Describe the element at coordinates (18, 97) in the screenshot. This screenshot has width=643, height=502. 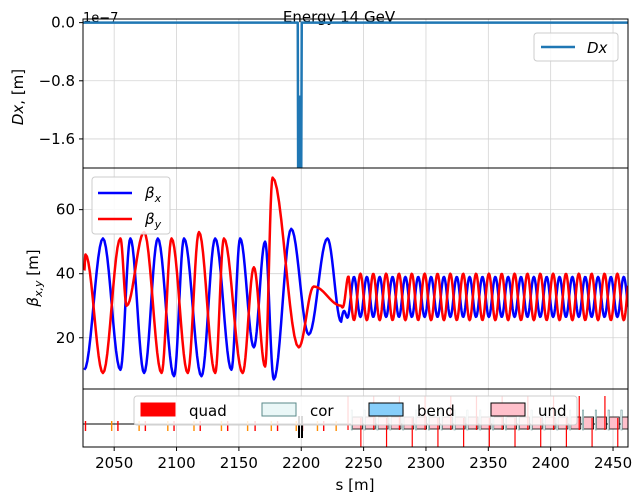
I see `dx-ylabel: Dx, [m]` at that location.